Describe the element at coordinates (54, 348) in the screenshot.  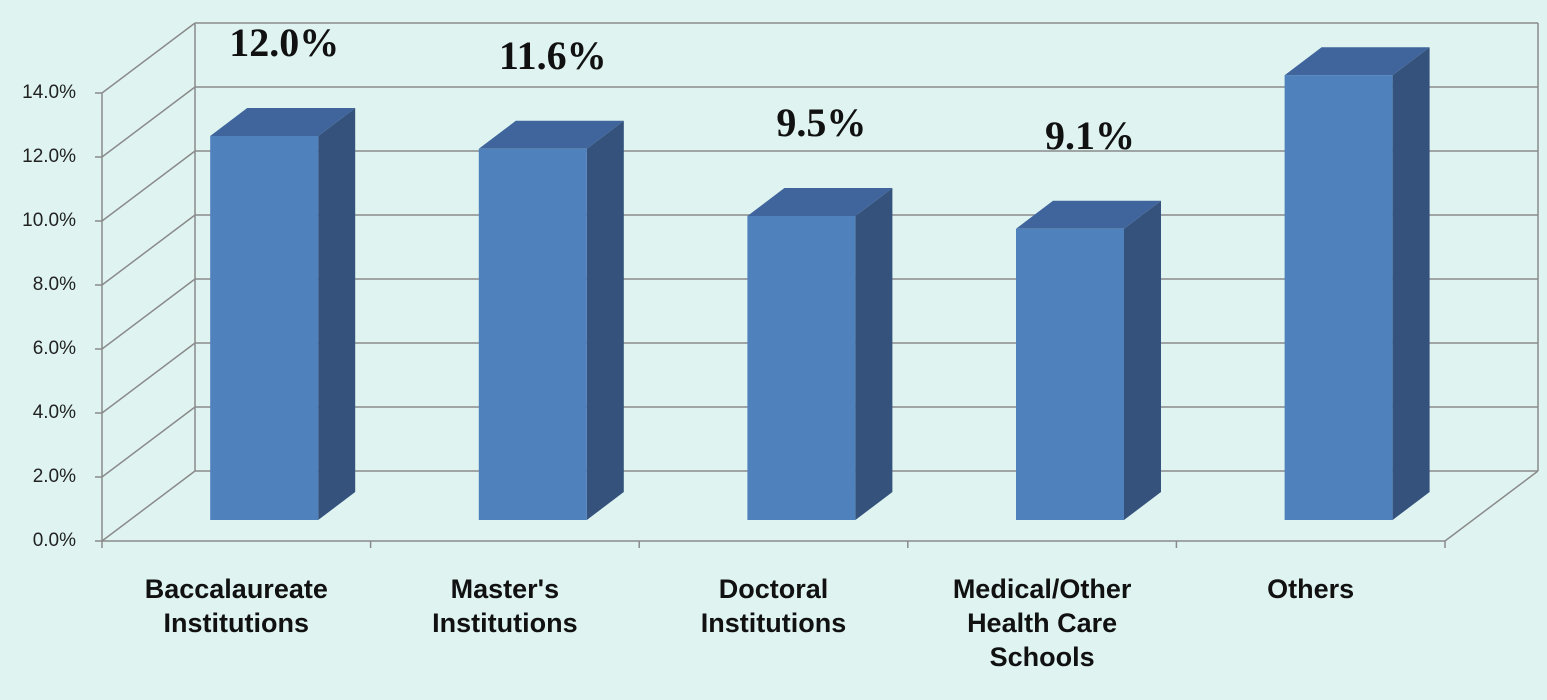
I see `y-tick-label: 6.0%` at that location.